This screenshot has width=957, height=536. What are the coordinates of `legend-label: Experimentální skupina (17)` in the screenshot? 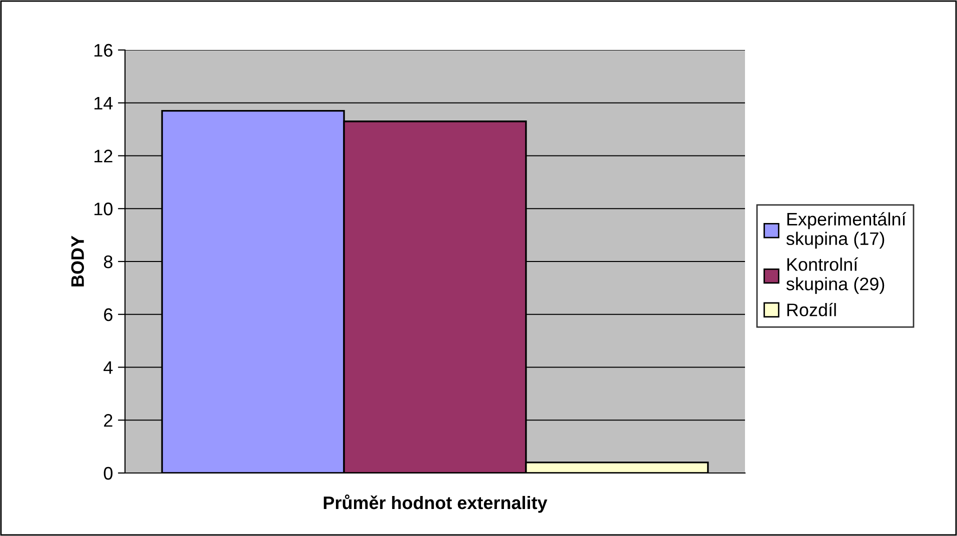 It's located at (846, 230).